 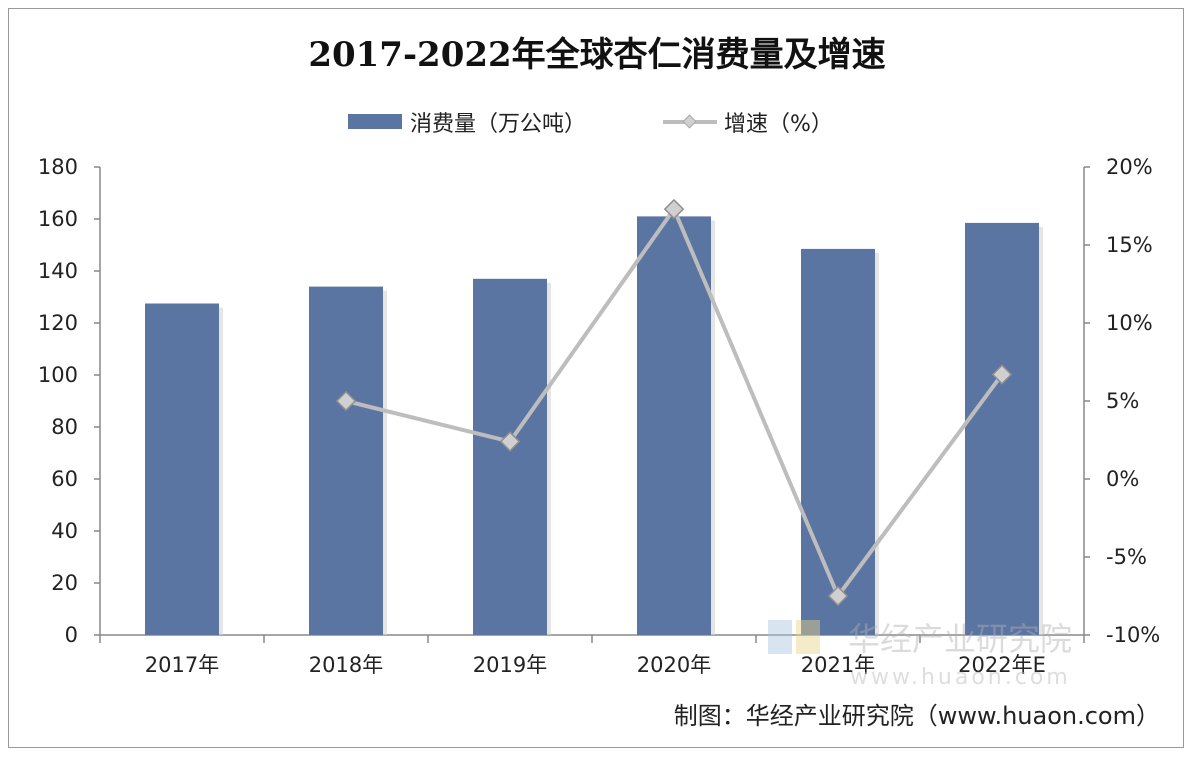 I want to click on x-tick-label: 2018年, so click(x=346, y=665).